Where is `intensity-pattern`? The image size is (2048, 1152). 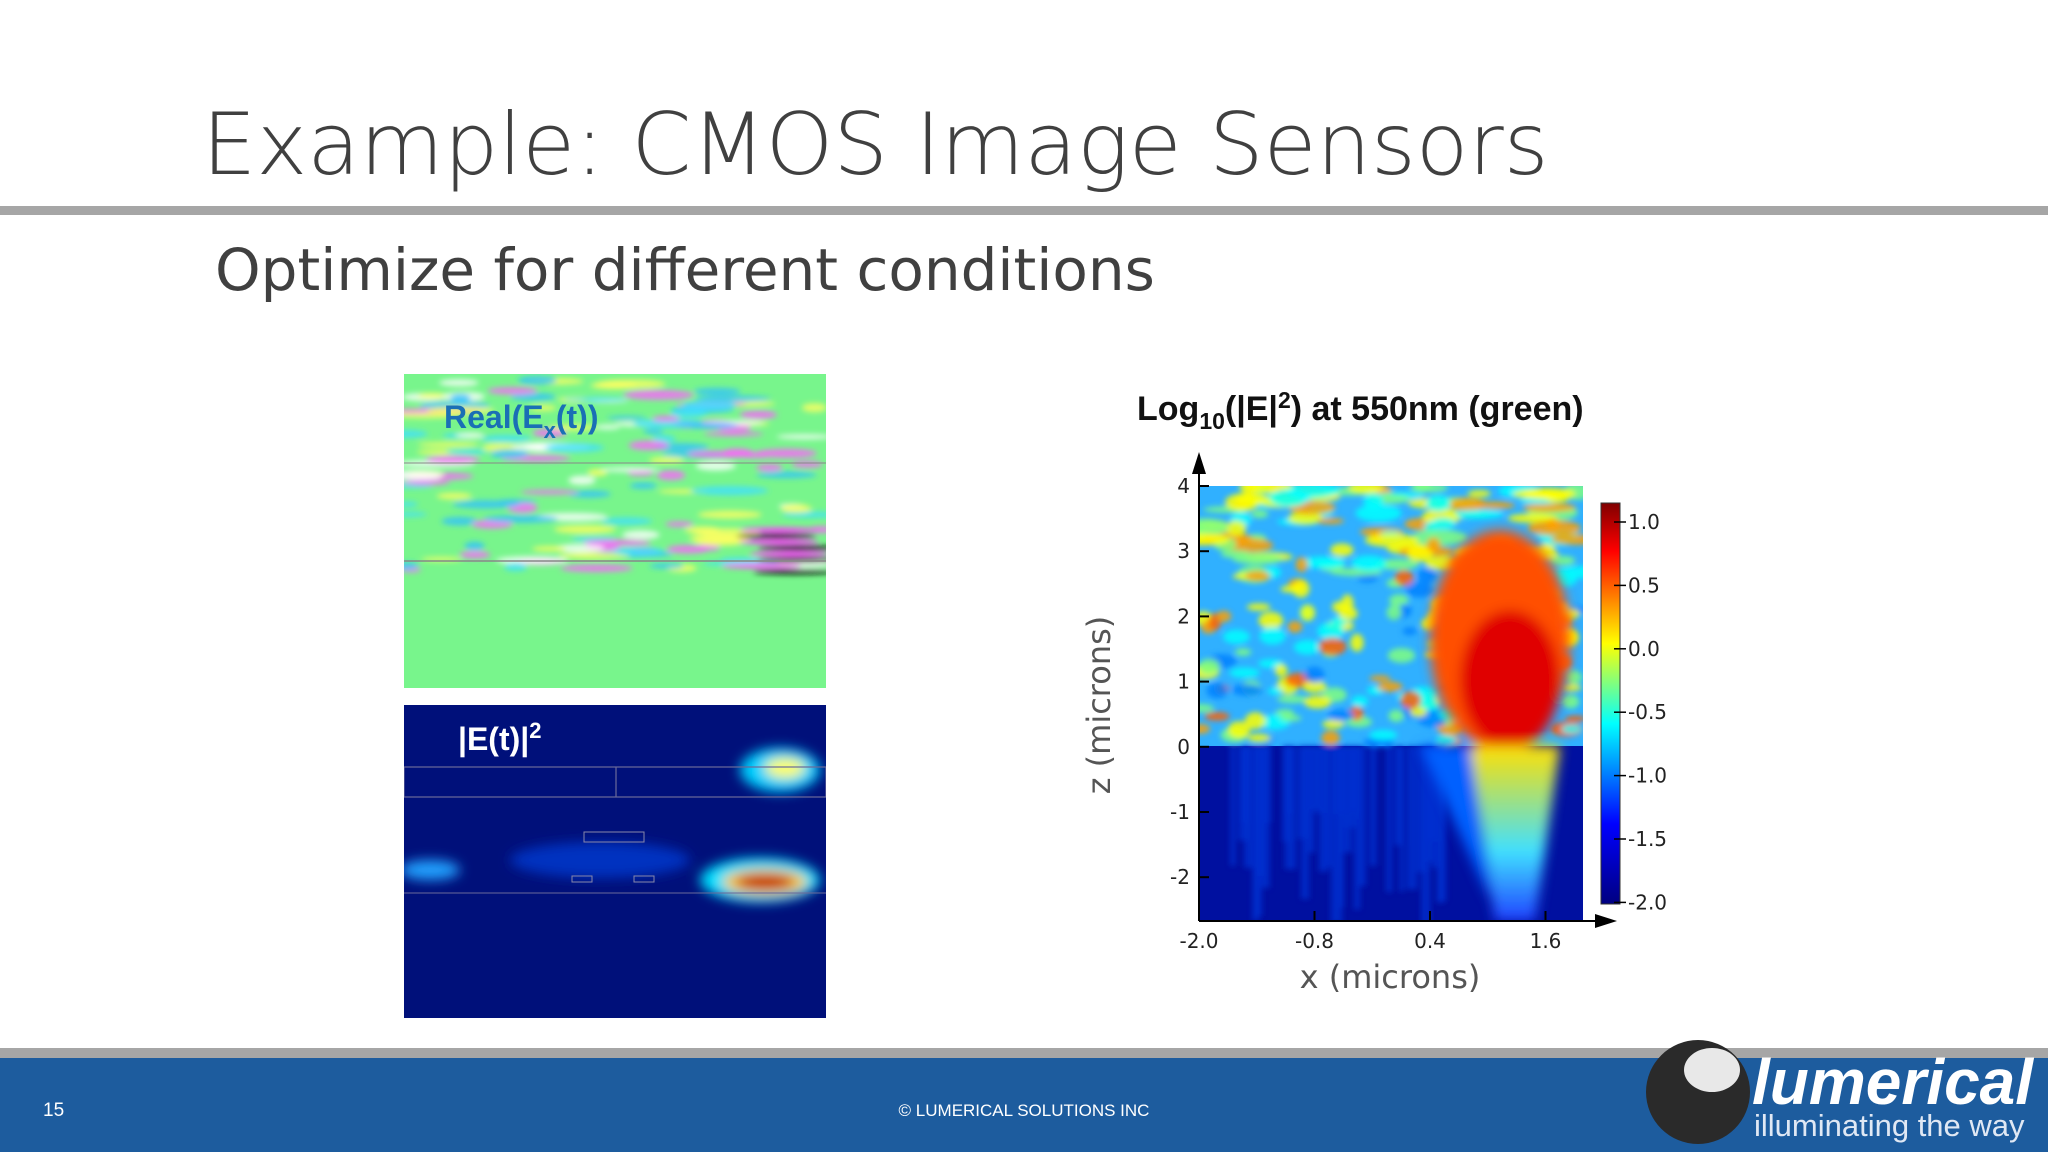
intensity-pattern is located at coordinates (612, 825).